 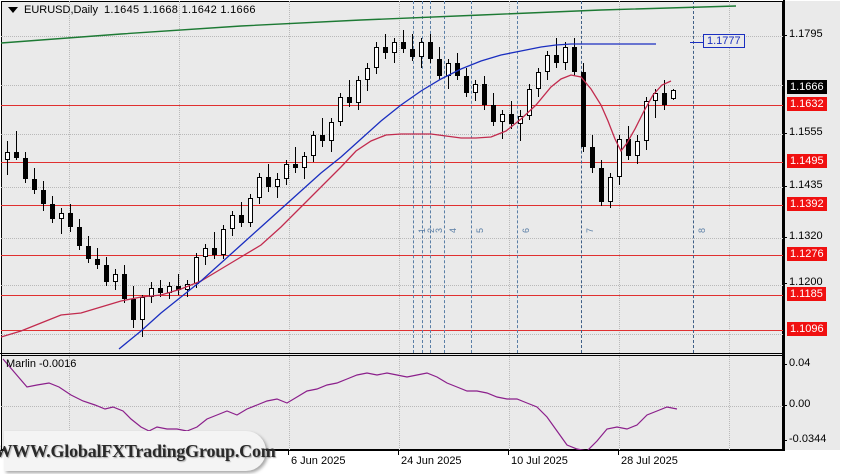 I want to click on level-price-label: 1.1185, so click(x=806, y=294).